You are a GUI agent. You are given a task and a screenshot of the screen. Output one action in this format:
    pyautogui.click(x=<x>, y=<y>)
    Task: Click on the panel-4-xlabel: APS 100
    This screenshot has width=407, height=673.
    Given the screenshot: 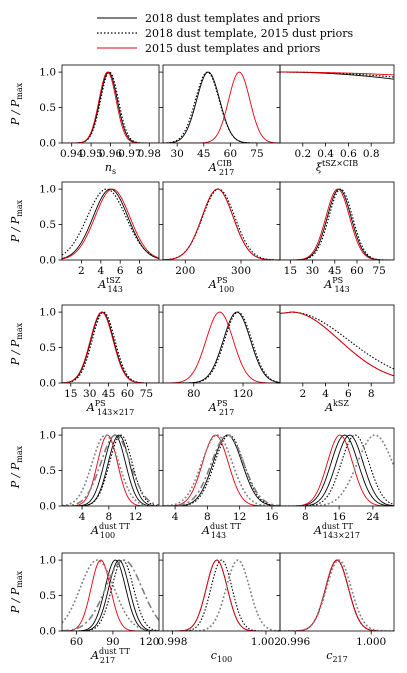 What is the action you would take?
    pyautogui.click(x=221, y=285)
    